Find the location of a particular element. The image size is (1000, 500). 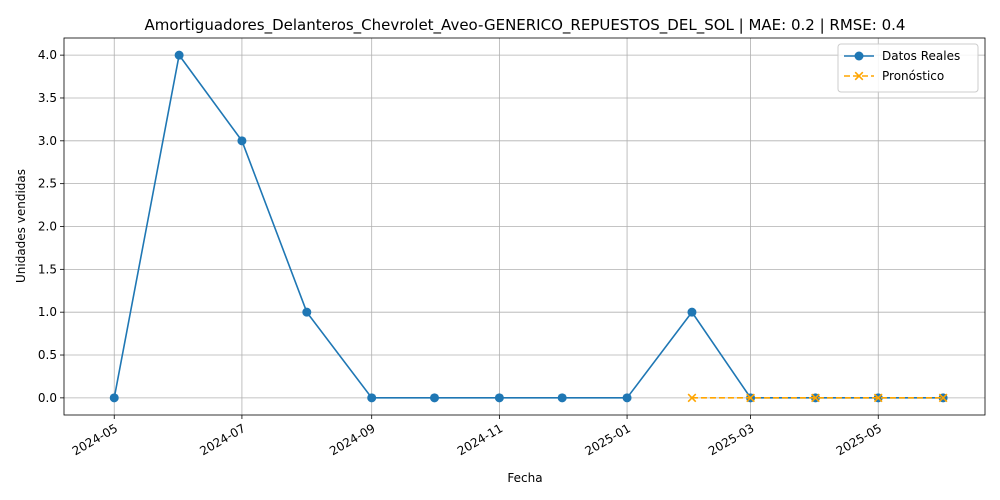

y-tick-label: 3.5 is located at coordinates (47, 98).